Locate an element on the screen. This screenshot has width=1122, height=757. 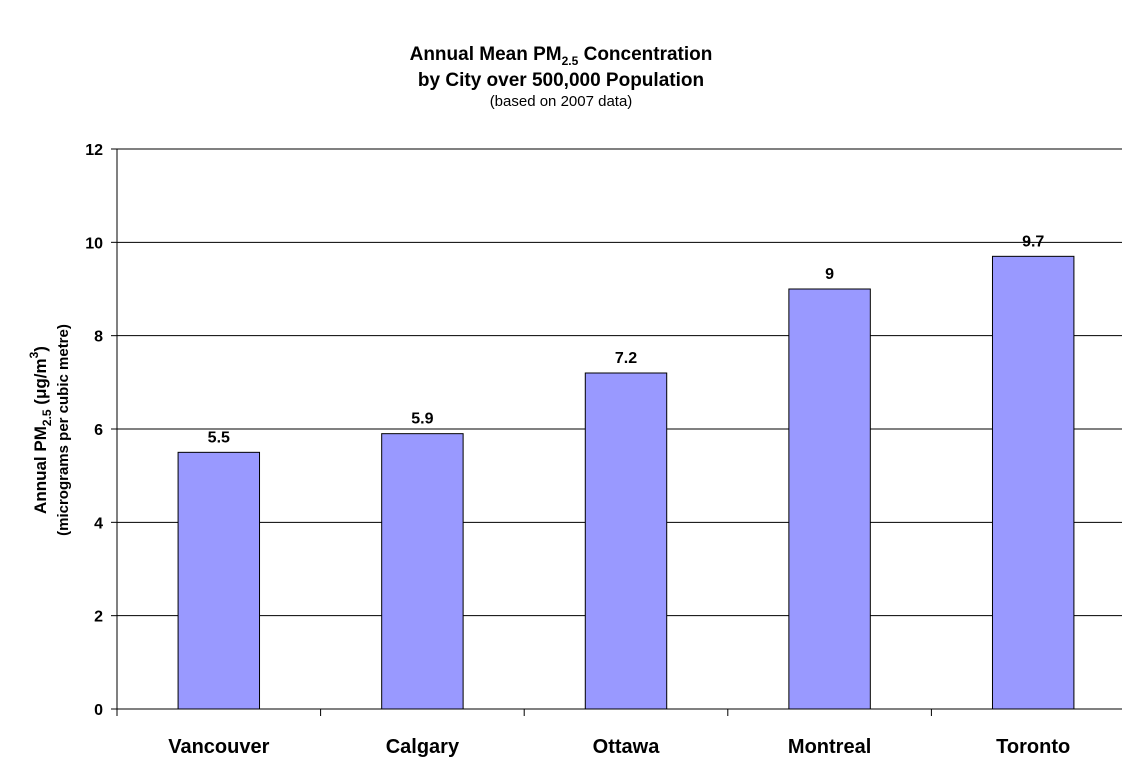
y-label-part: (μg/m is located at coordinates (40, 383).